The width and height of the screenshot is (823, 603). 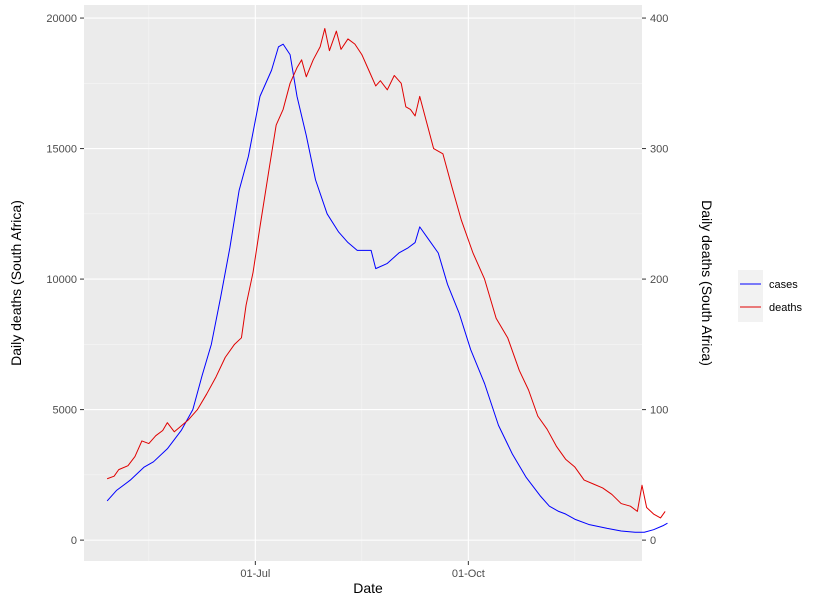 I want to click on x-axis-title: Date, so click(x=368, y=588).